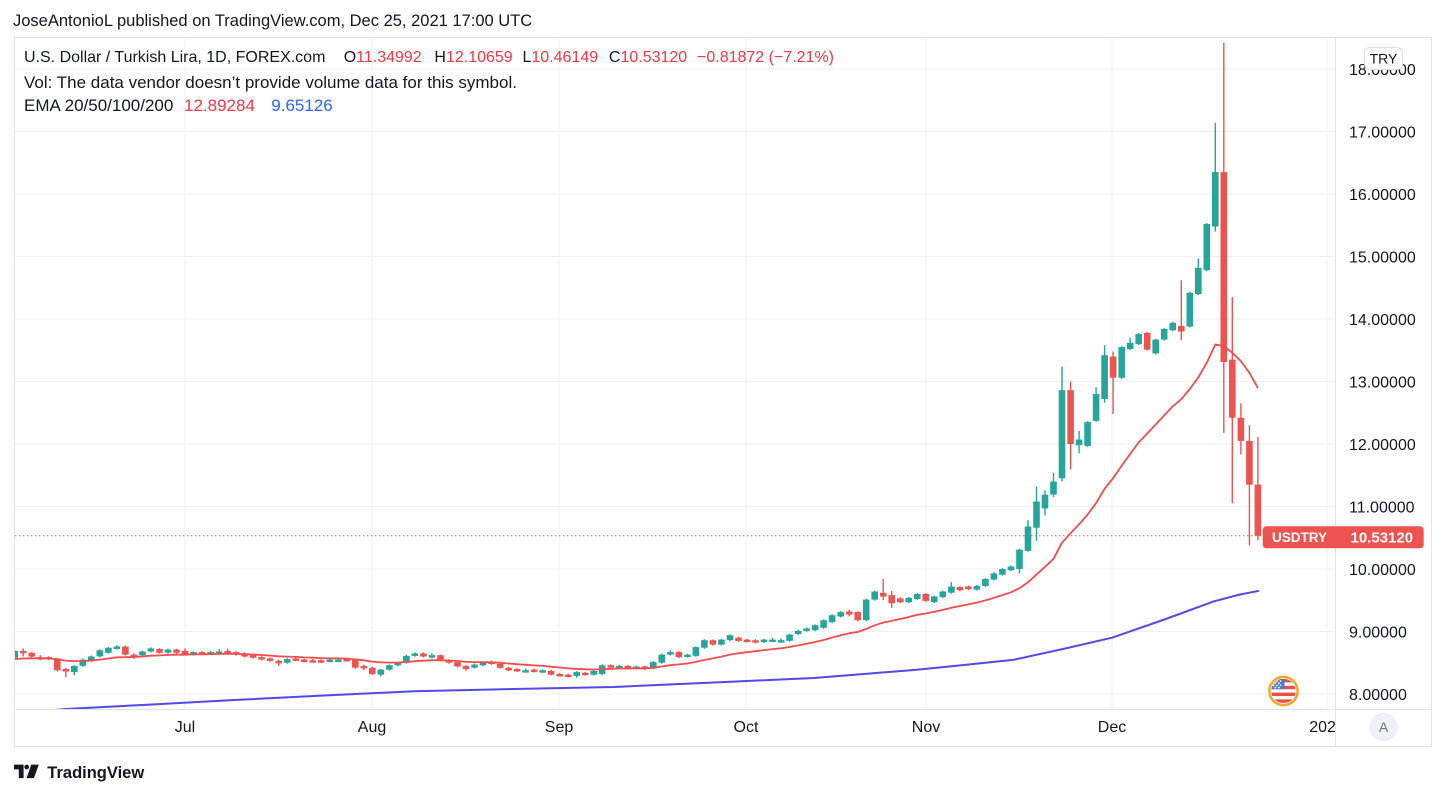 This screenshot has height=795, width=1445. What do you see at coordinates (1382, 570) in the screenshot?
I see `svg-text: 10.00000` at bounding box center [1382, 570].